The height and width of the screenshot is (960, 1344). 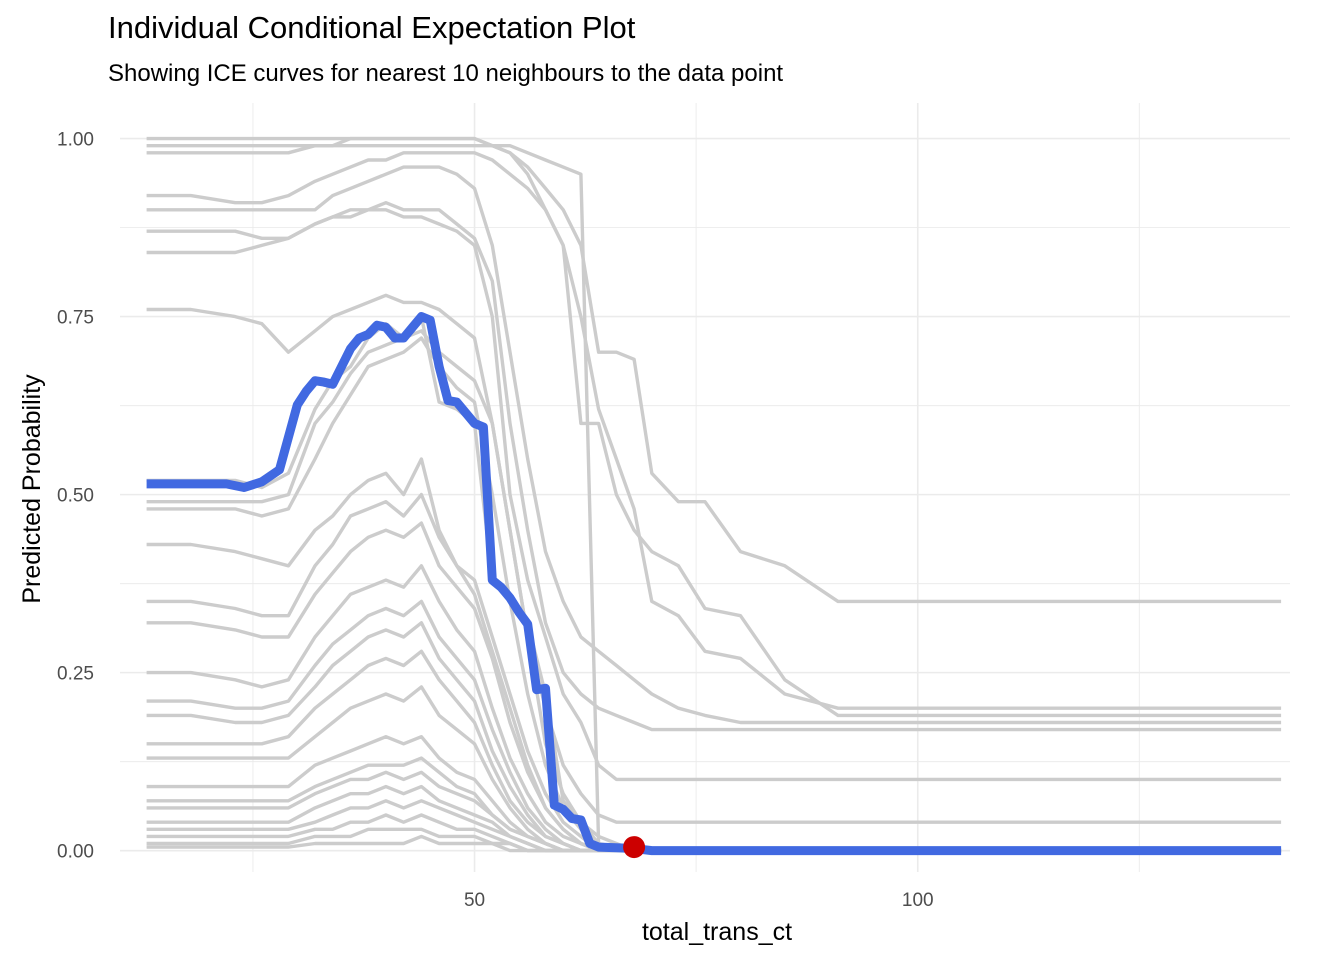 I want to click on y-tick-label: 0.50, so click(x=75, y=496).